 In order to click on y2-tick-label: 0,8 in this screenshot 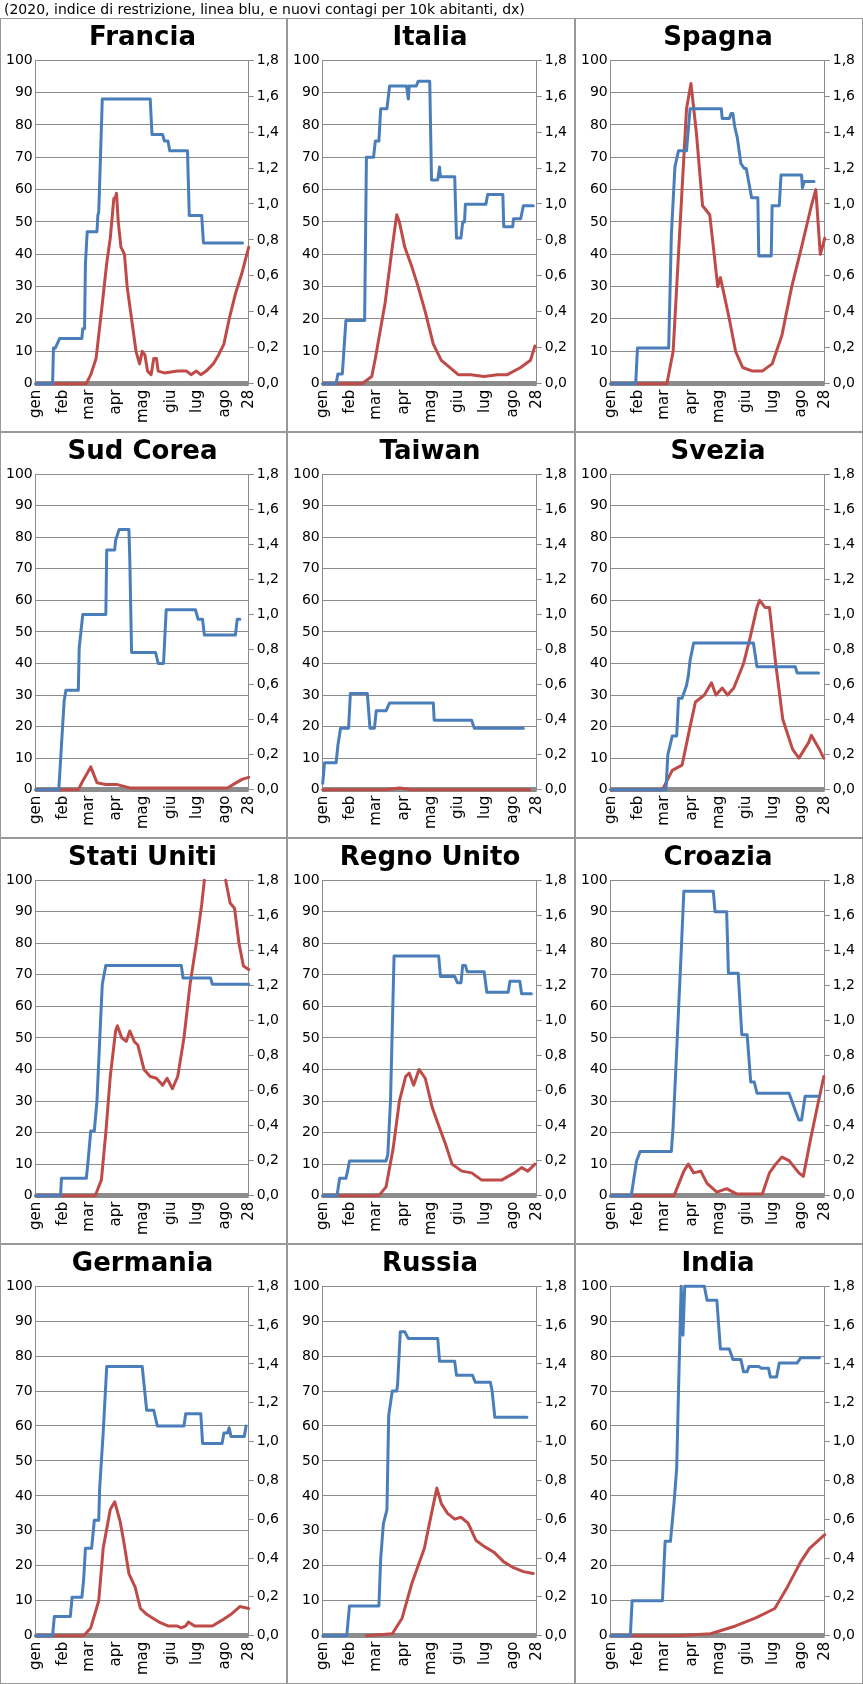, I will do `click(267, 1054)`.